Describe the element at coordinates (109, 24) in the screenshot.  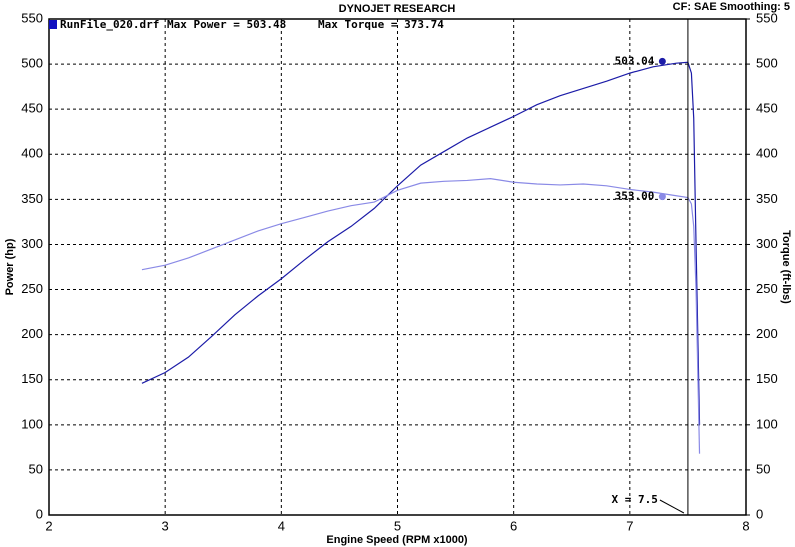
I see `run-label: RunFile_020.drf` at that location.